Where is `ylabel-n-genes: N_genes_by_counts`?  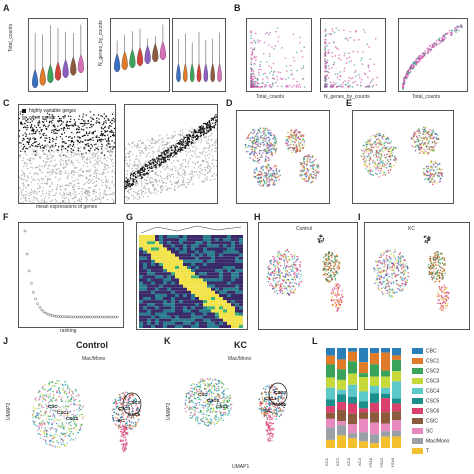
ylabel-n-genes: N_genes_by_counts is located at coordinates (101, 43).